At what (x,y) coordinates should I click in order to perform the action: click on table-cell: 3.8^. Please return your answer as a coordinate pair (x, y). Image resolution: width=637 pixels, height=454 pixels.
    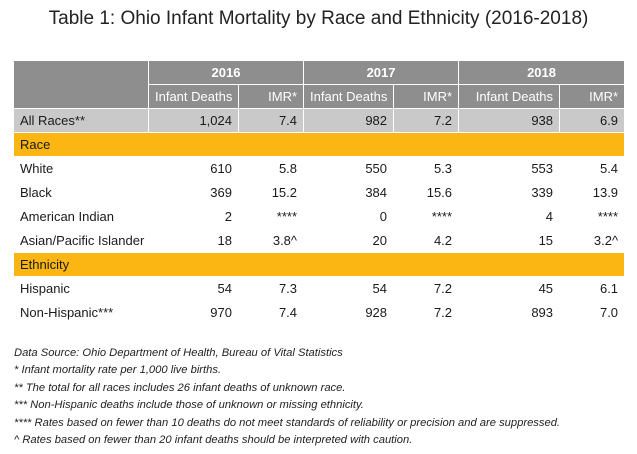
    Looking at the image, I should click on (271, 240).